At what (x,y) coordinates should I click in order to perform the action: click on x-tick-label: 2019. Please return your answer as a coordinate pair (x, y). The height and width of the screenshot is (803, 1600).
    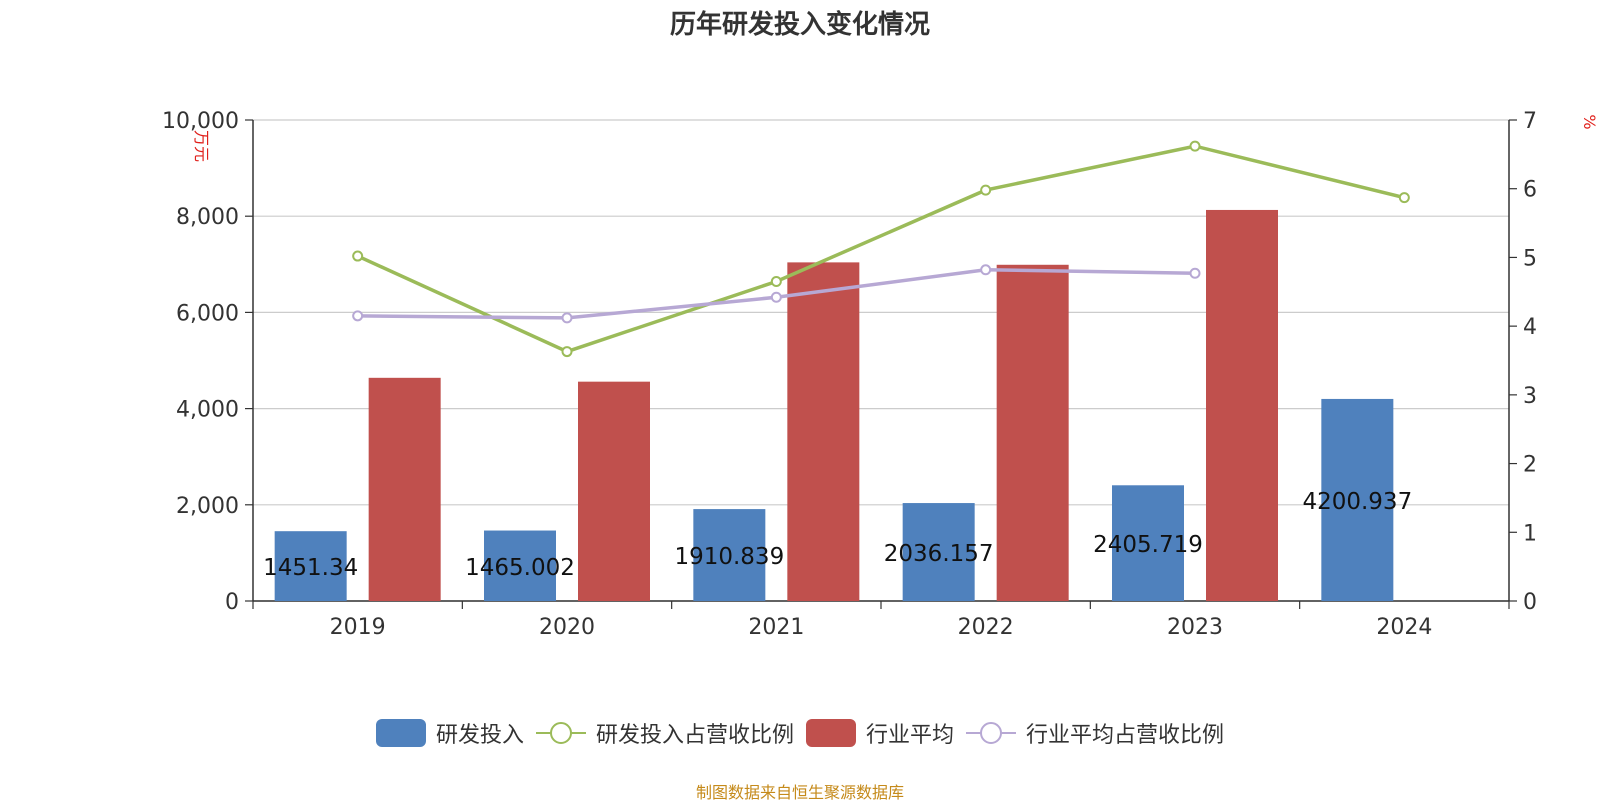
    Looking at the image, I should click on (358, 627).